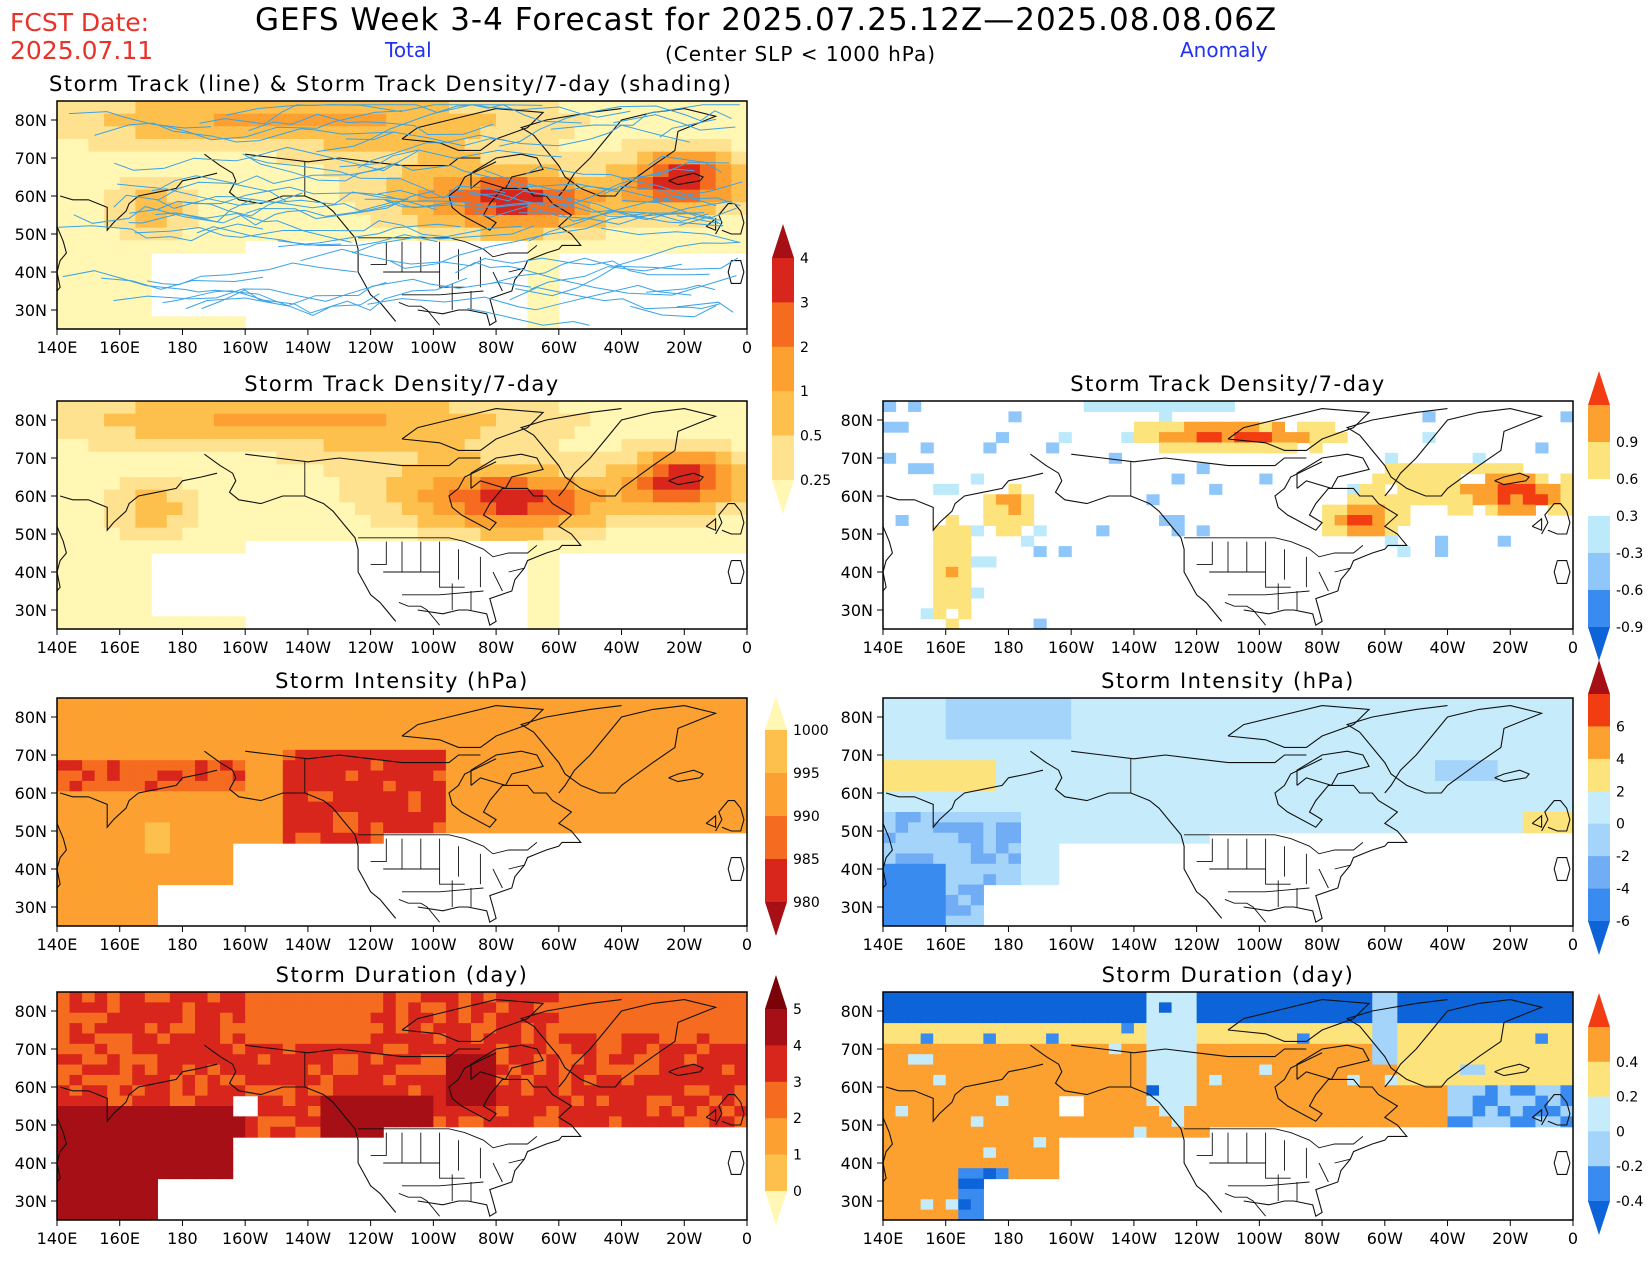  What do you see at coordinates (401, 1108) in the screenshot?
I see `map-coastlines` at bounding box center [401, 1108].